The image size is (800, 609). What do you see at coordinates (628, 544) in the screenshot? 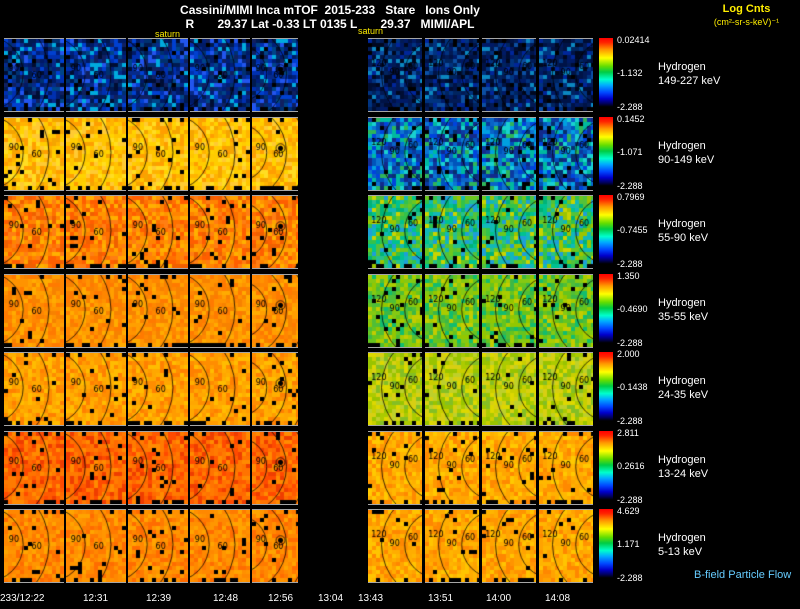
I see `colorbar-mid-label: 1.171` at bounding box center [628, 544].